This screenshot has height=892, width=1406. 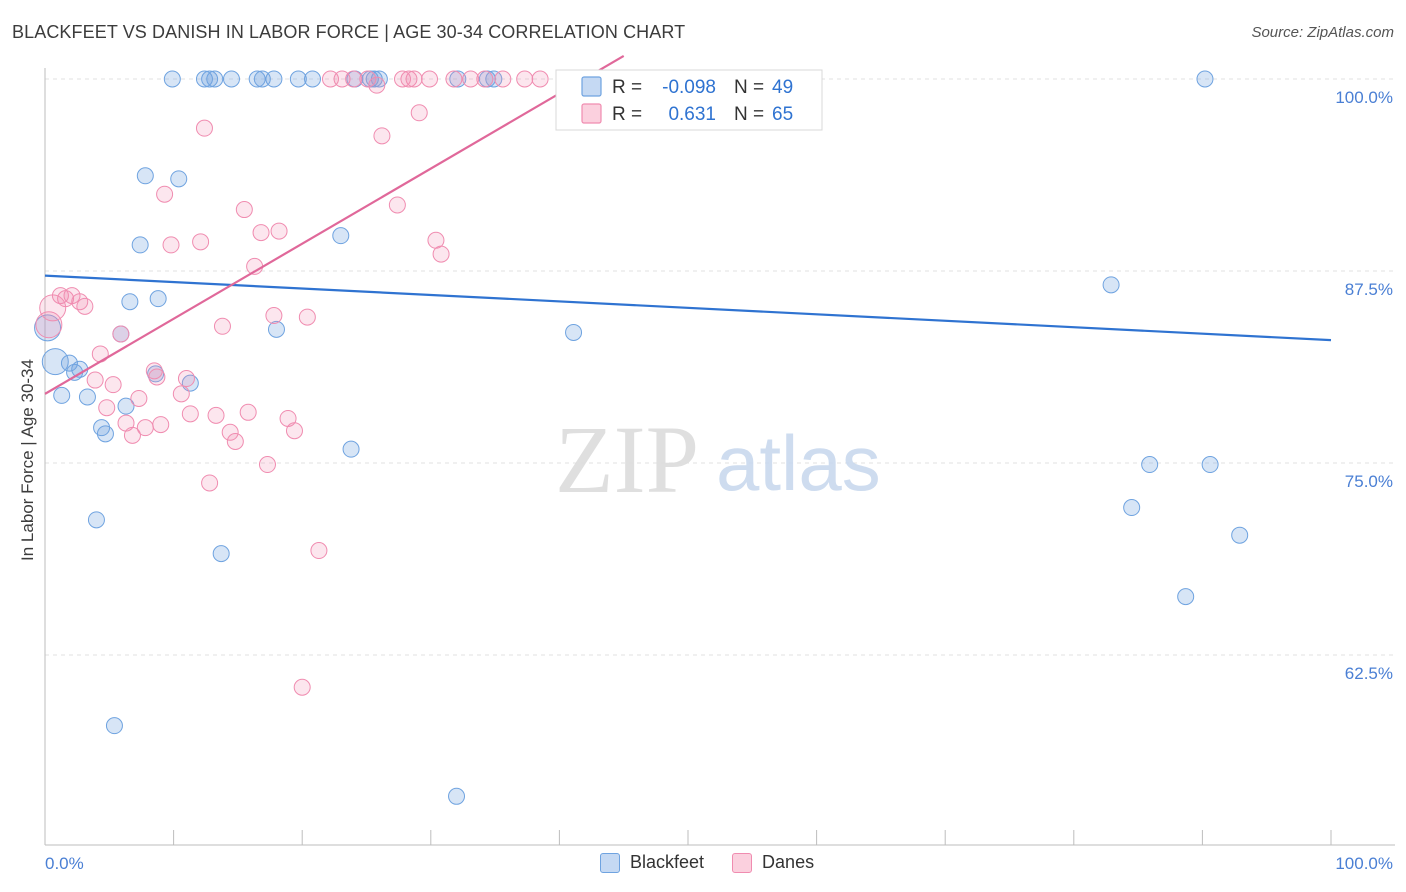 What do you see at coordinates (1364, 97) in the screenshot?
I see `y-tick-label-3: 100.0%` at bounding box center [1364, 97].